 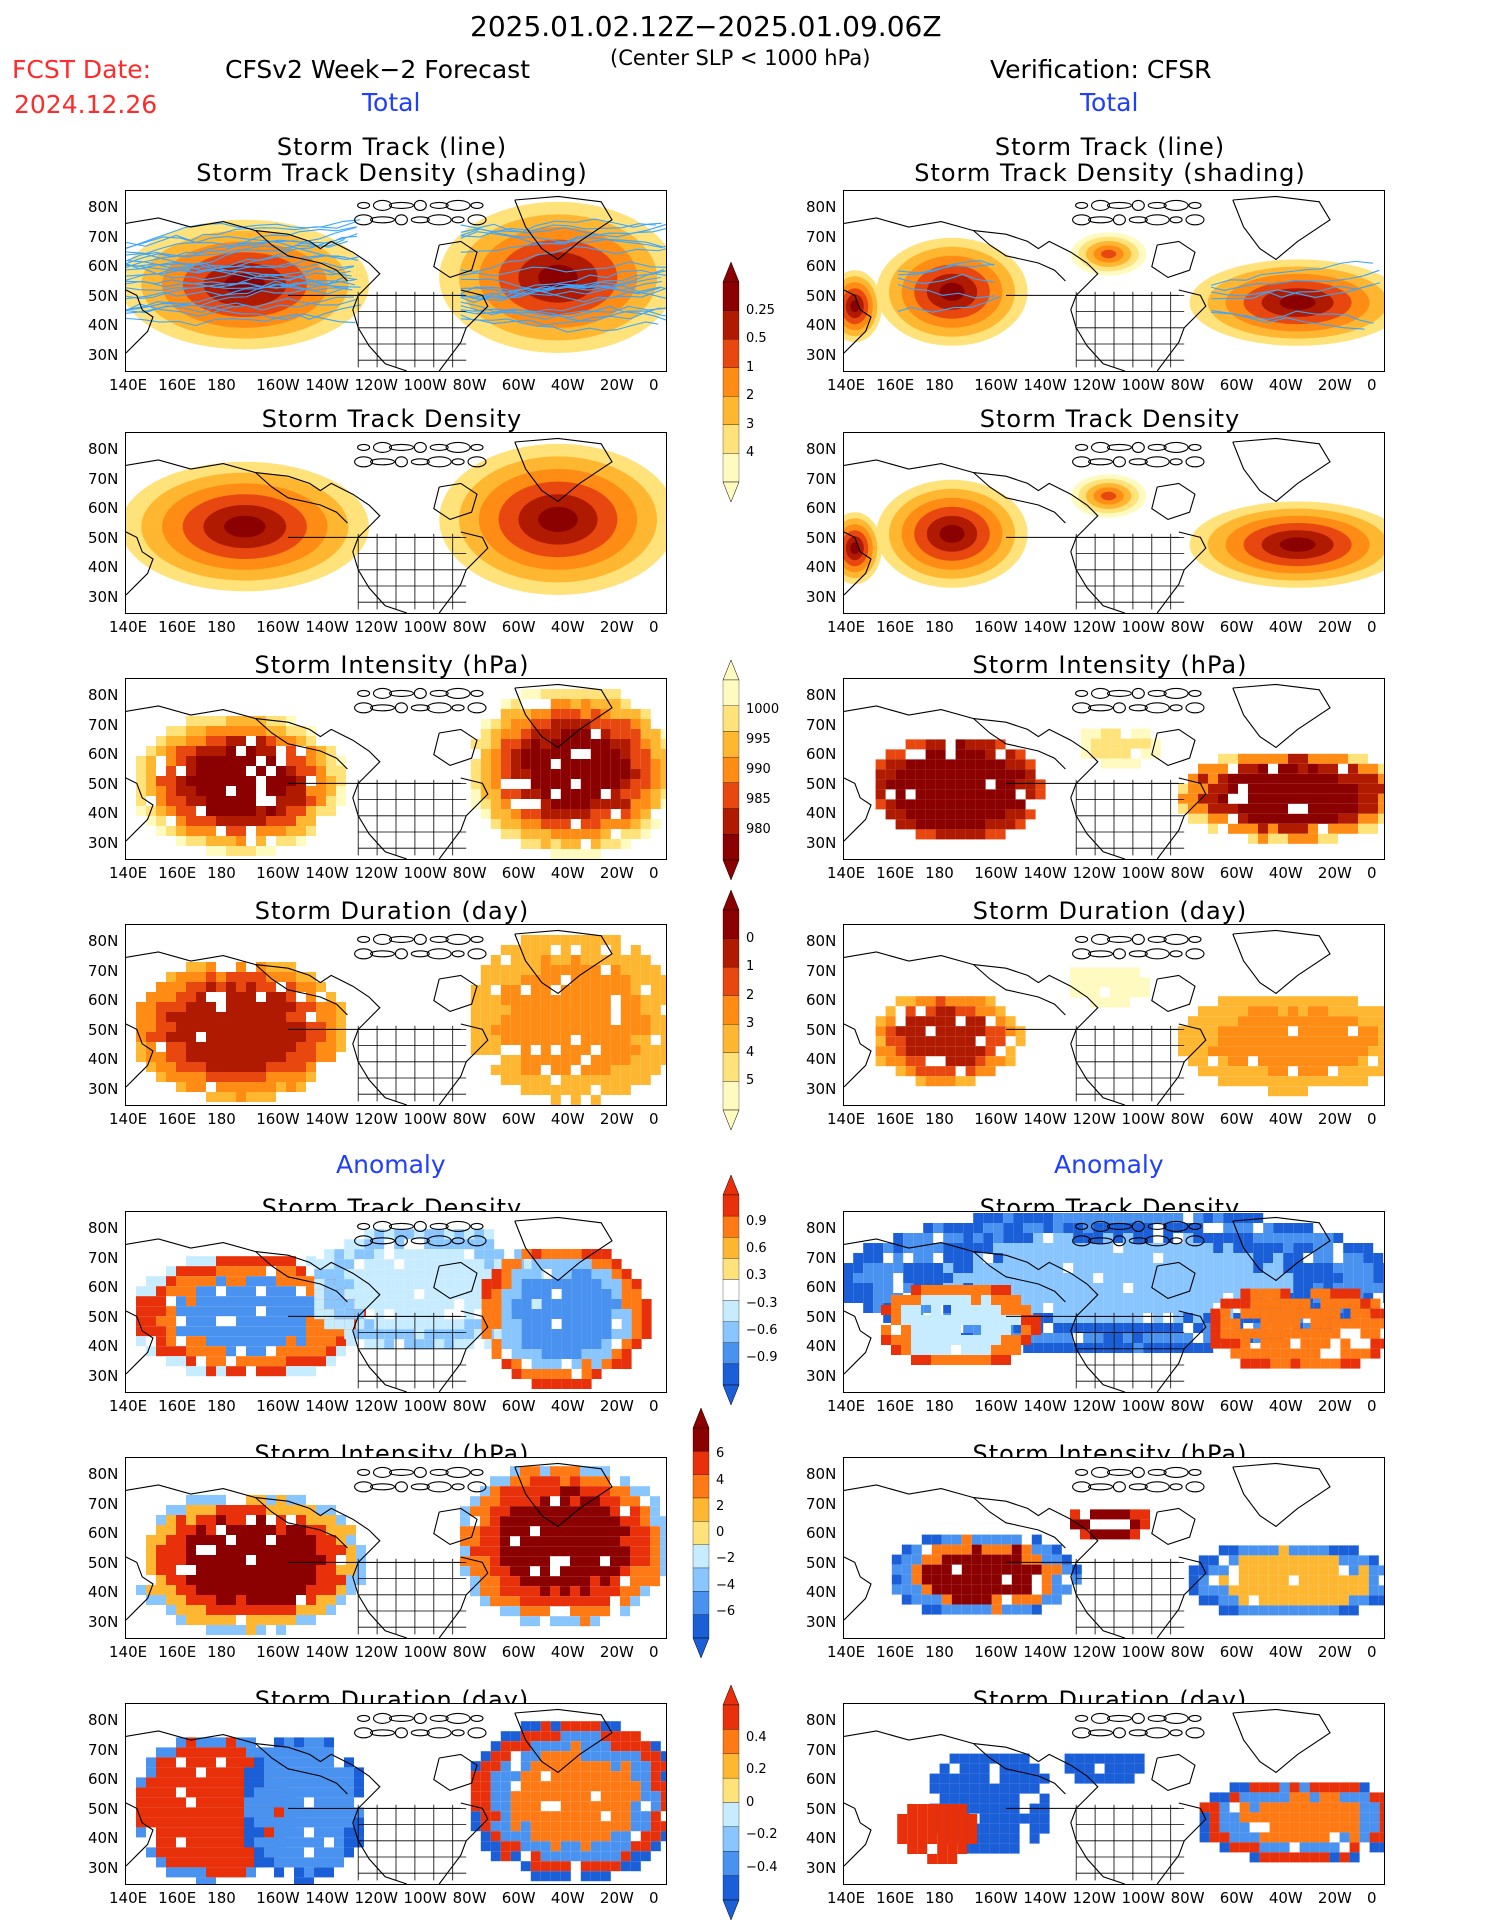 I want to click on left-column-title: CFSv2 Week−2 Forecast, so click(x=377, y=69).